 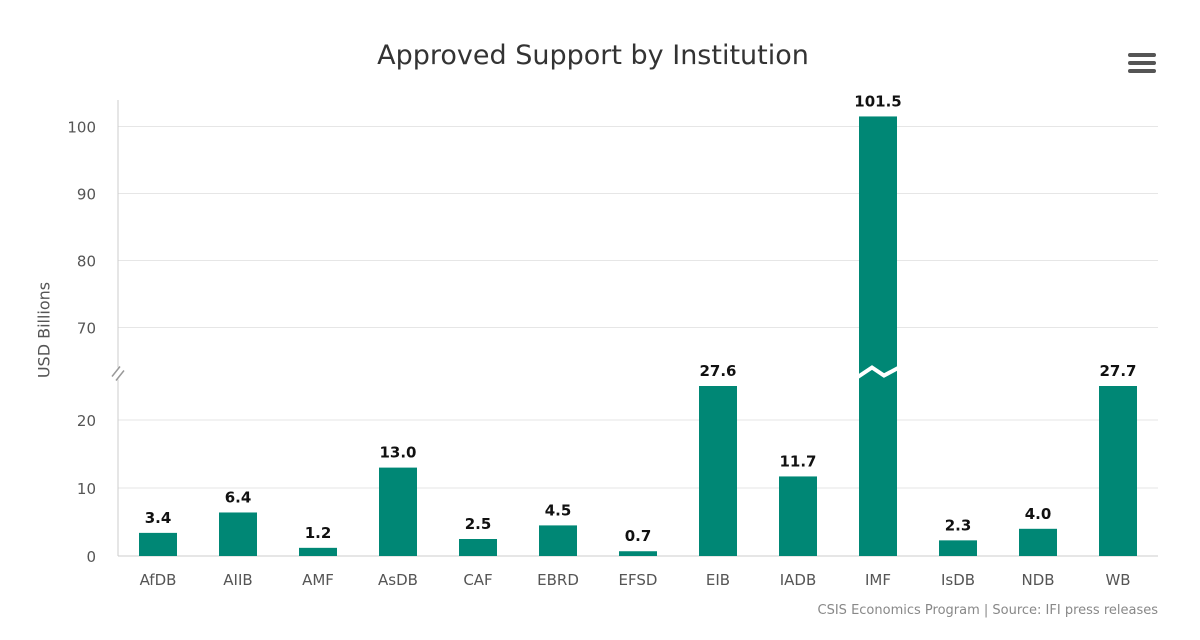 What do you see at coordinates (237, 580) in the screenshot?
I see `x-tick-label: AIIB` at bounding box center [237, 580].